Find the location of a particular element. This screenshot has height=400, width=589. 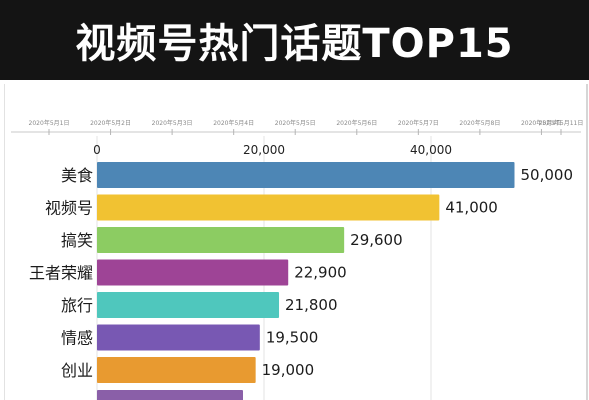

timeline-date-label: 2020年5月5日 is located at coordinates (295, 123).